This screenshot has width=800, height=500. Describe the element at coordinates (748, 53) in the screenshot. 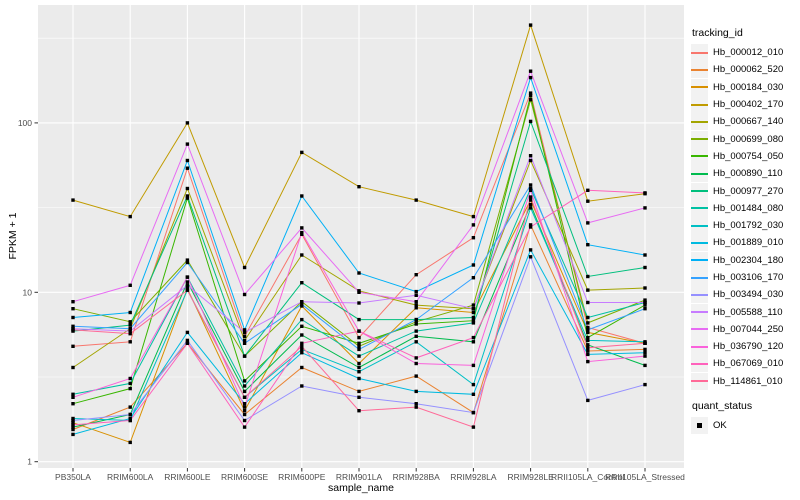

I see `legend-item-label: Hb_000012_010` at that location.